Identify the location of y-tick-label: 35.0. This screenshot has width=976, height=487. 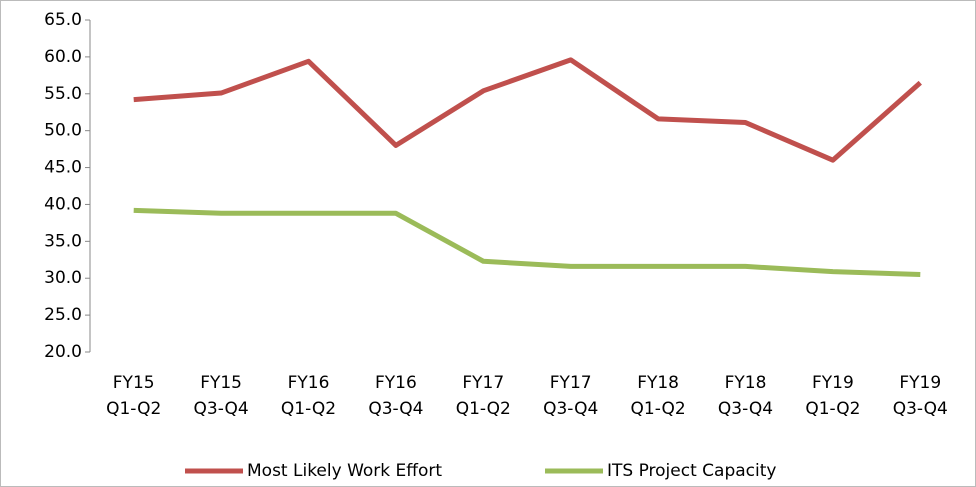
(63, 241).